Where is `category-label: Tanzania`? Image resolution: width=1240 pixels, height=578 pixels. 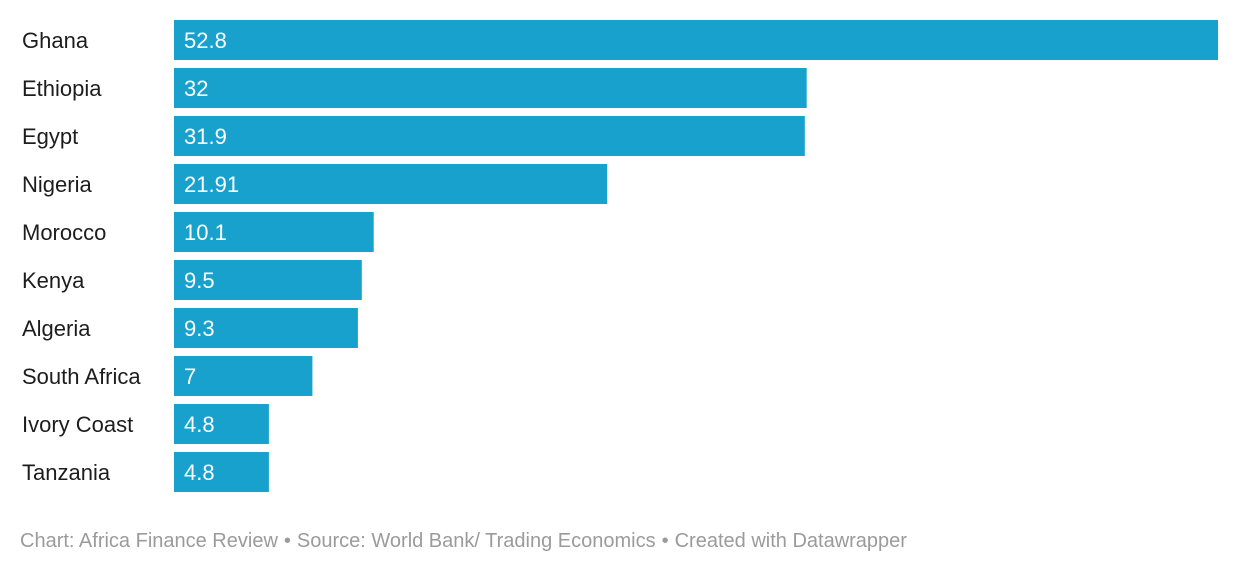
category-label: Tanzania is located at coordinates (66, 472).